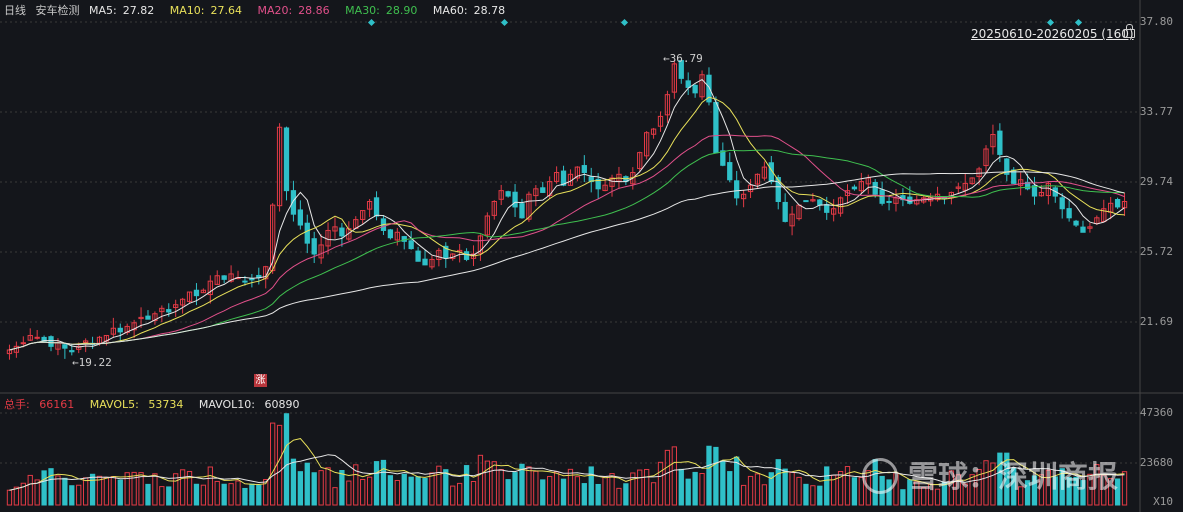 This screenshot has width=1183, height=512. Describe the element at coordinates (92, 362) in the screenshot. I see `low-annotation: ←19.22` at that location.